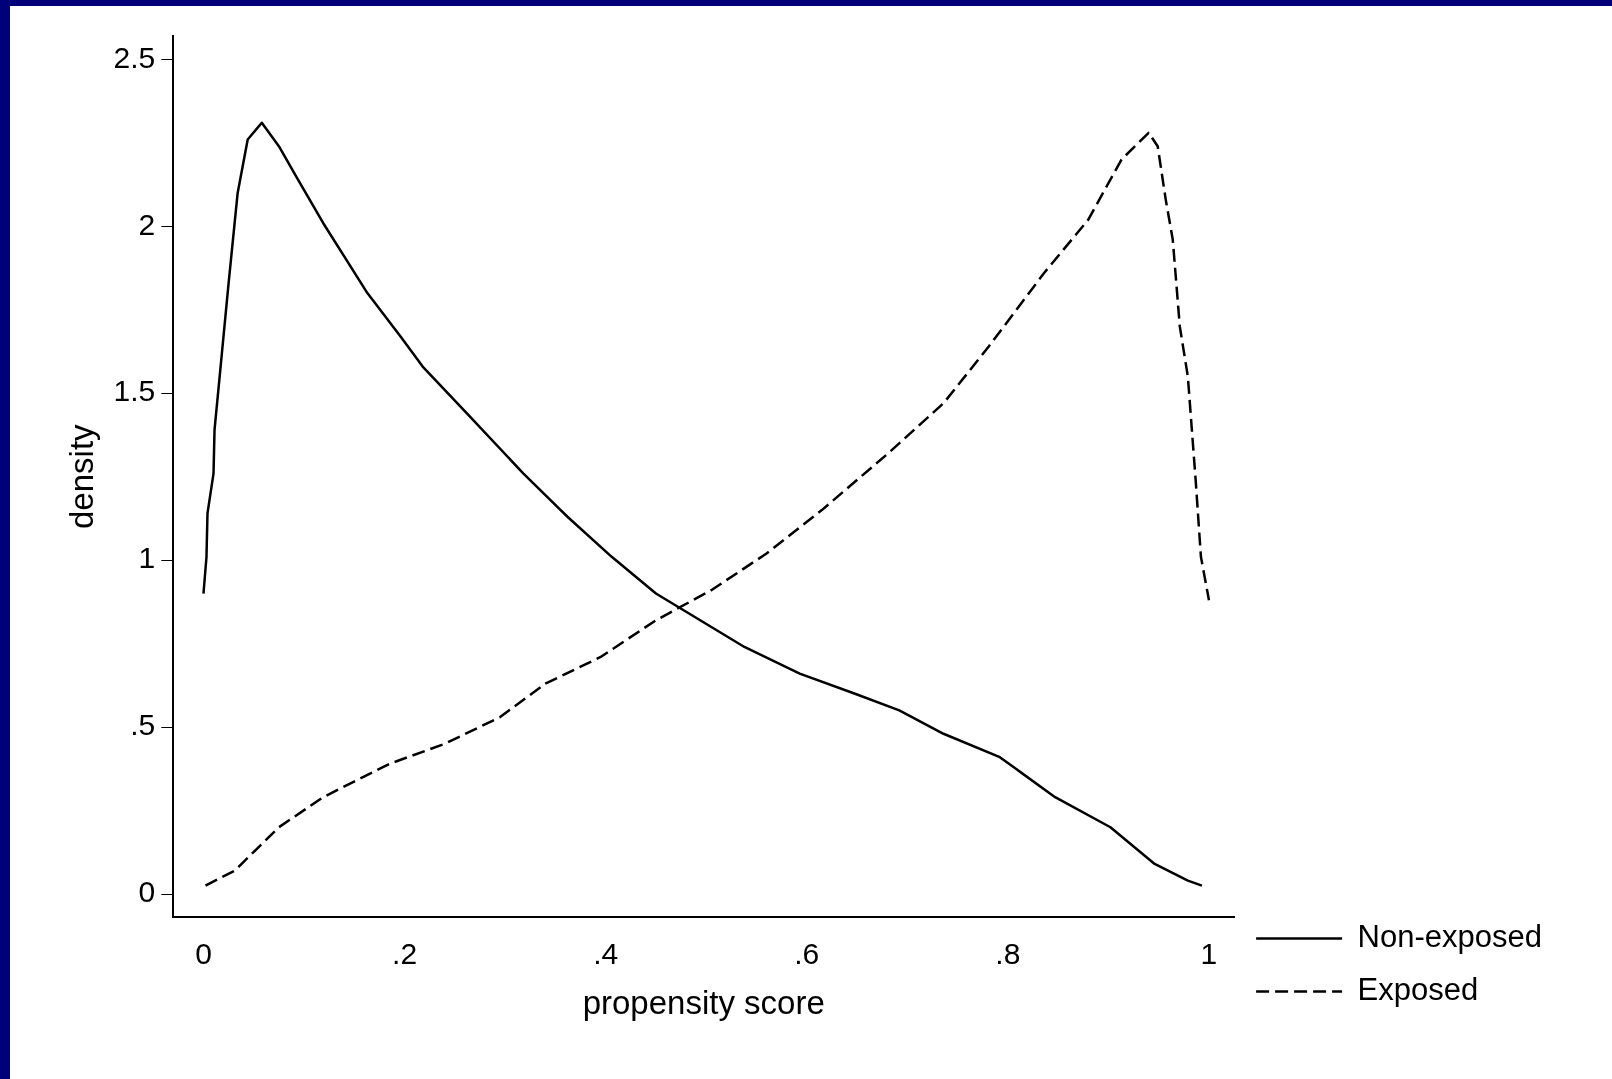 This screenshot has width=1612, height=1079. Describe the element at coordinates (1450, 937) in the screenshot. I see `legend-label: Non-exposed` at that location.